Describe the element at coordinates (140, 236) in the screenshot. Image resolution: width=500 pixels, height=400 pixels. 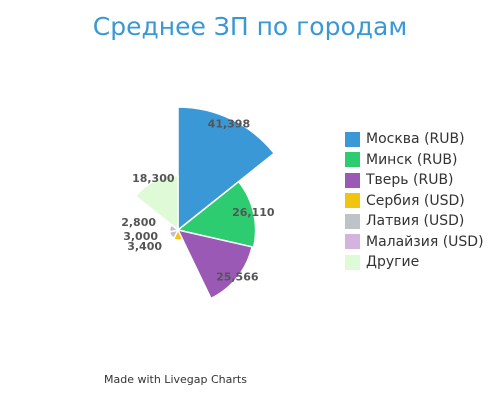
I see `data-label-латвия-usd: 3,000` at that location.